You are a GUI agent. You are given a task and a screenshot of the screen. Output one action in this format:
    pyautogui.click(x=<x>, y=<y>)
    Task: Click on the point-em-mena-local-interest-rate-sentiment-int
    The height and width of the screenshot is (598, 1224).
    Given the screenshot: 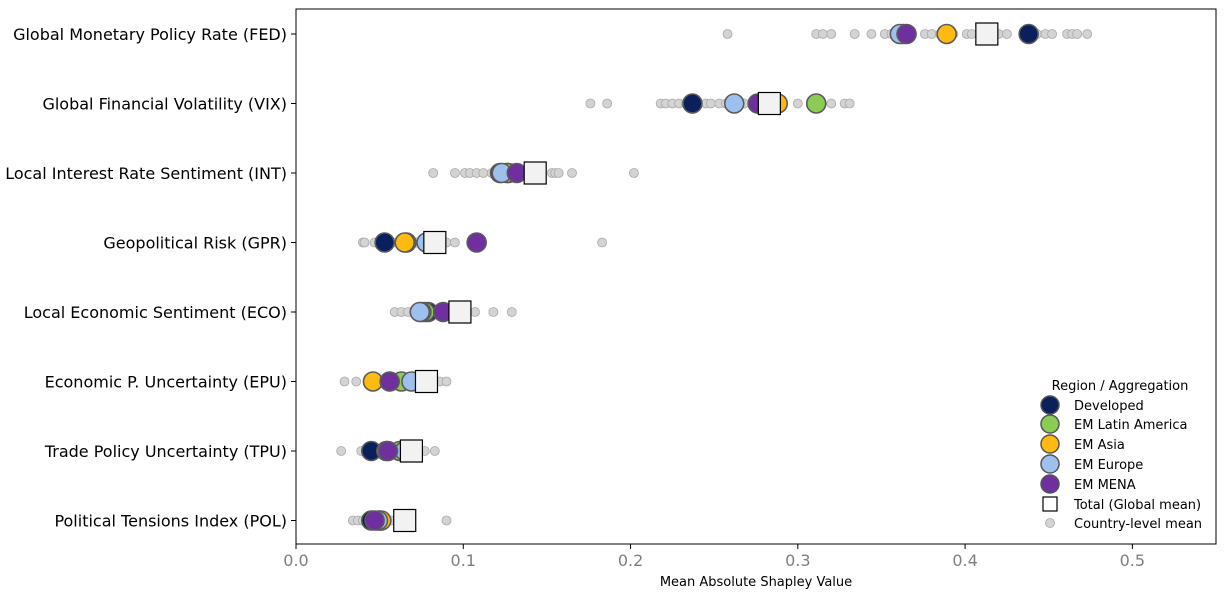 What is the action you would take?
    pyautogui.click(x=517, y=173)
    